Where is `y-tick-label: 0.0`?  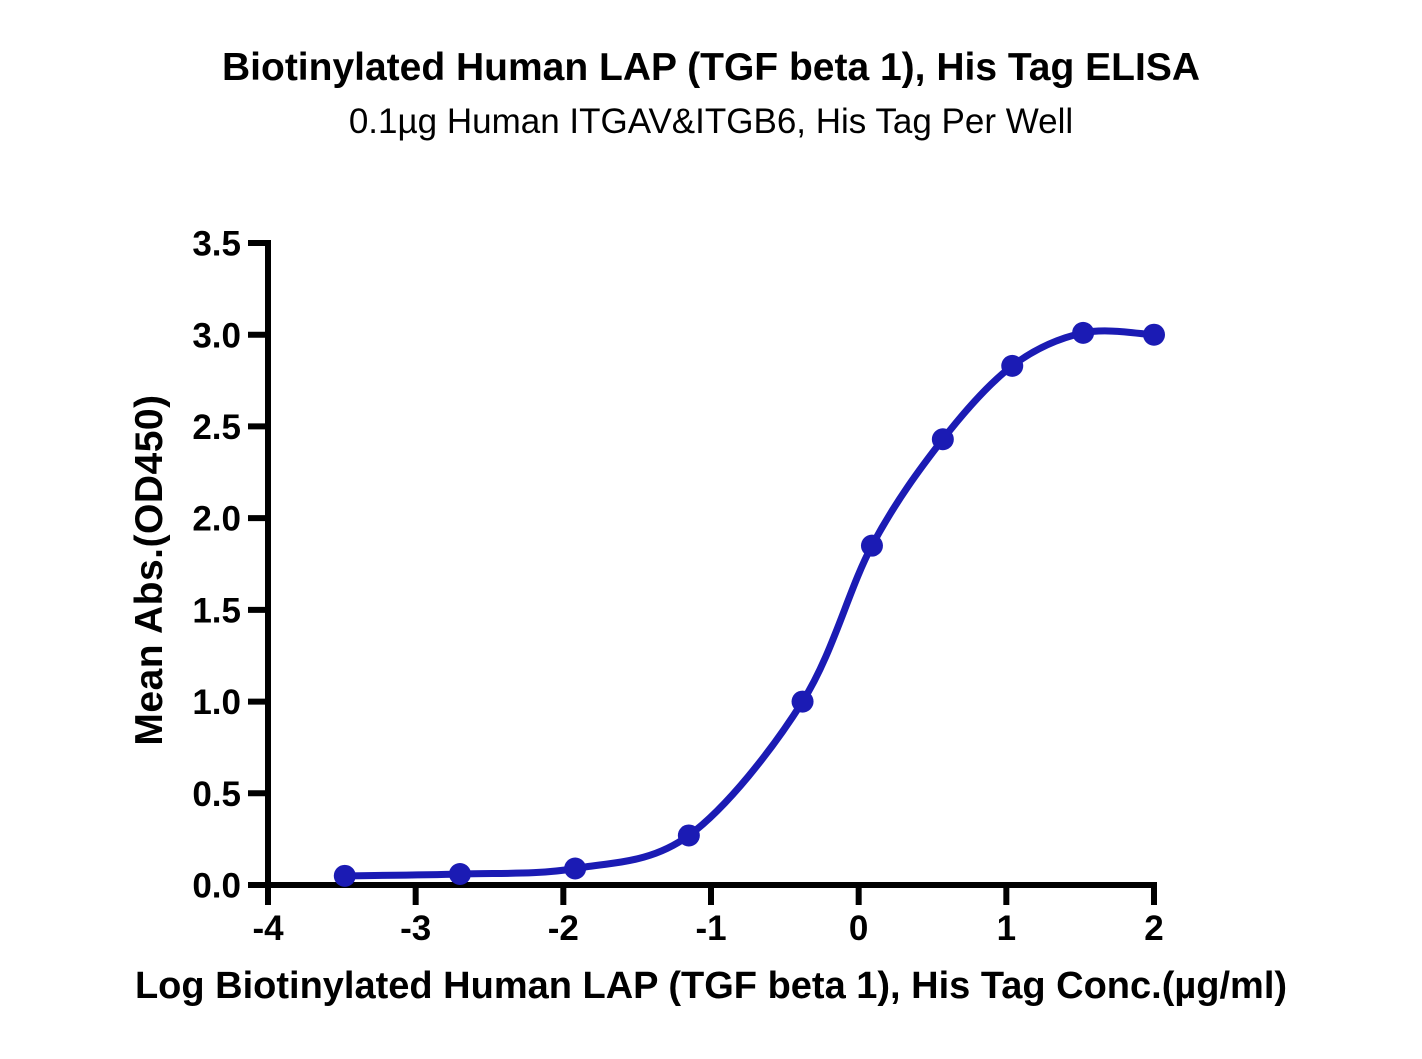 y-tick-label: 0.0 is located at coordinates (216, 886).